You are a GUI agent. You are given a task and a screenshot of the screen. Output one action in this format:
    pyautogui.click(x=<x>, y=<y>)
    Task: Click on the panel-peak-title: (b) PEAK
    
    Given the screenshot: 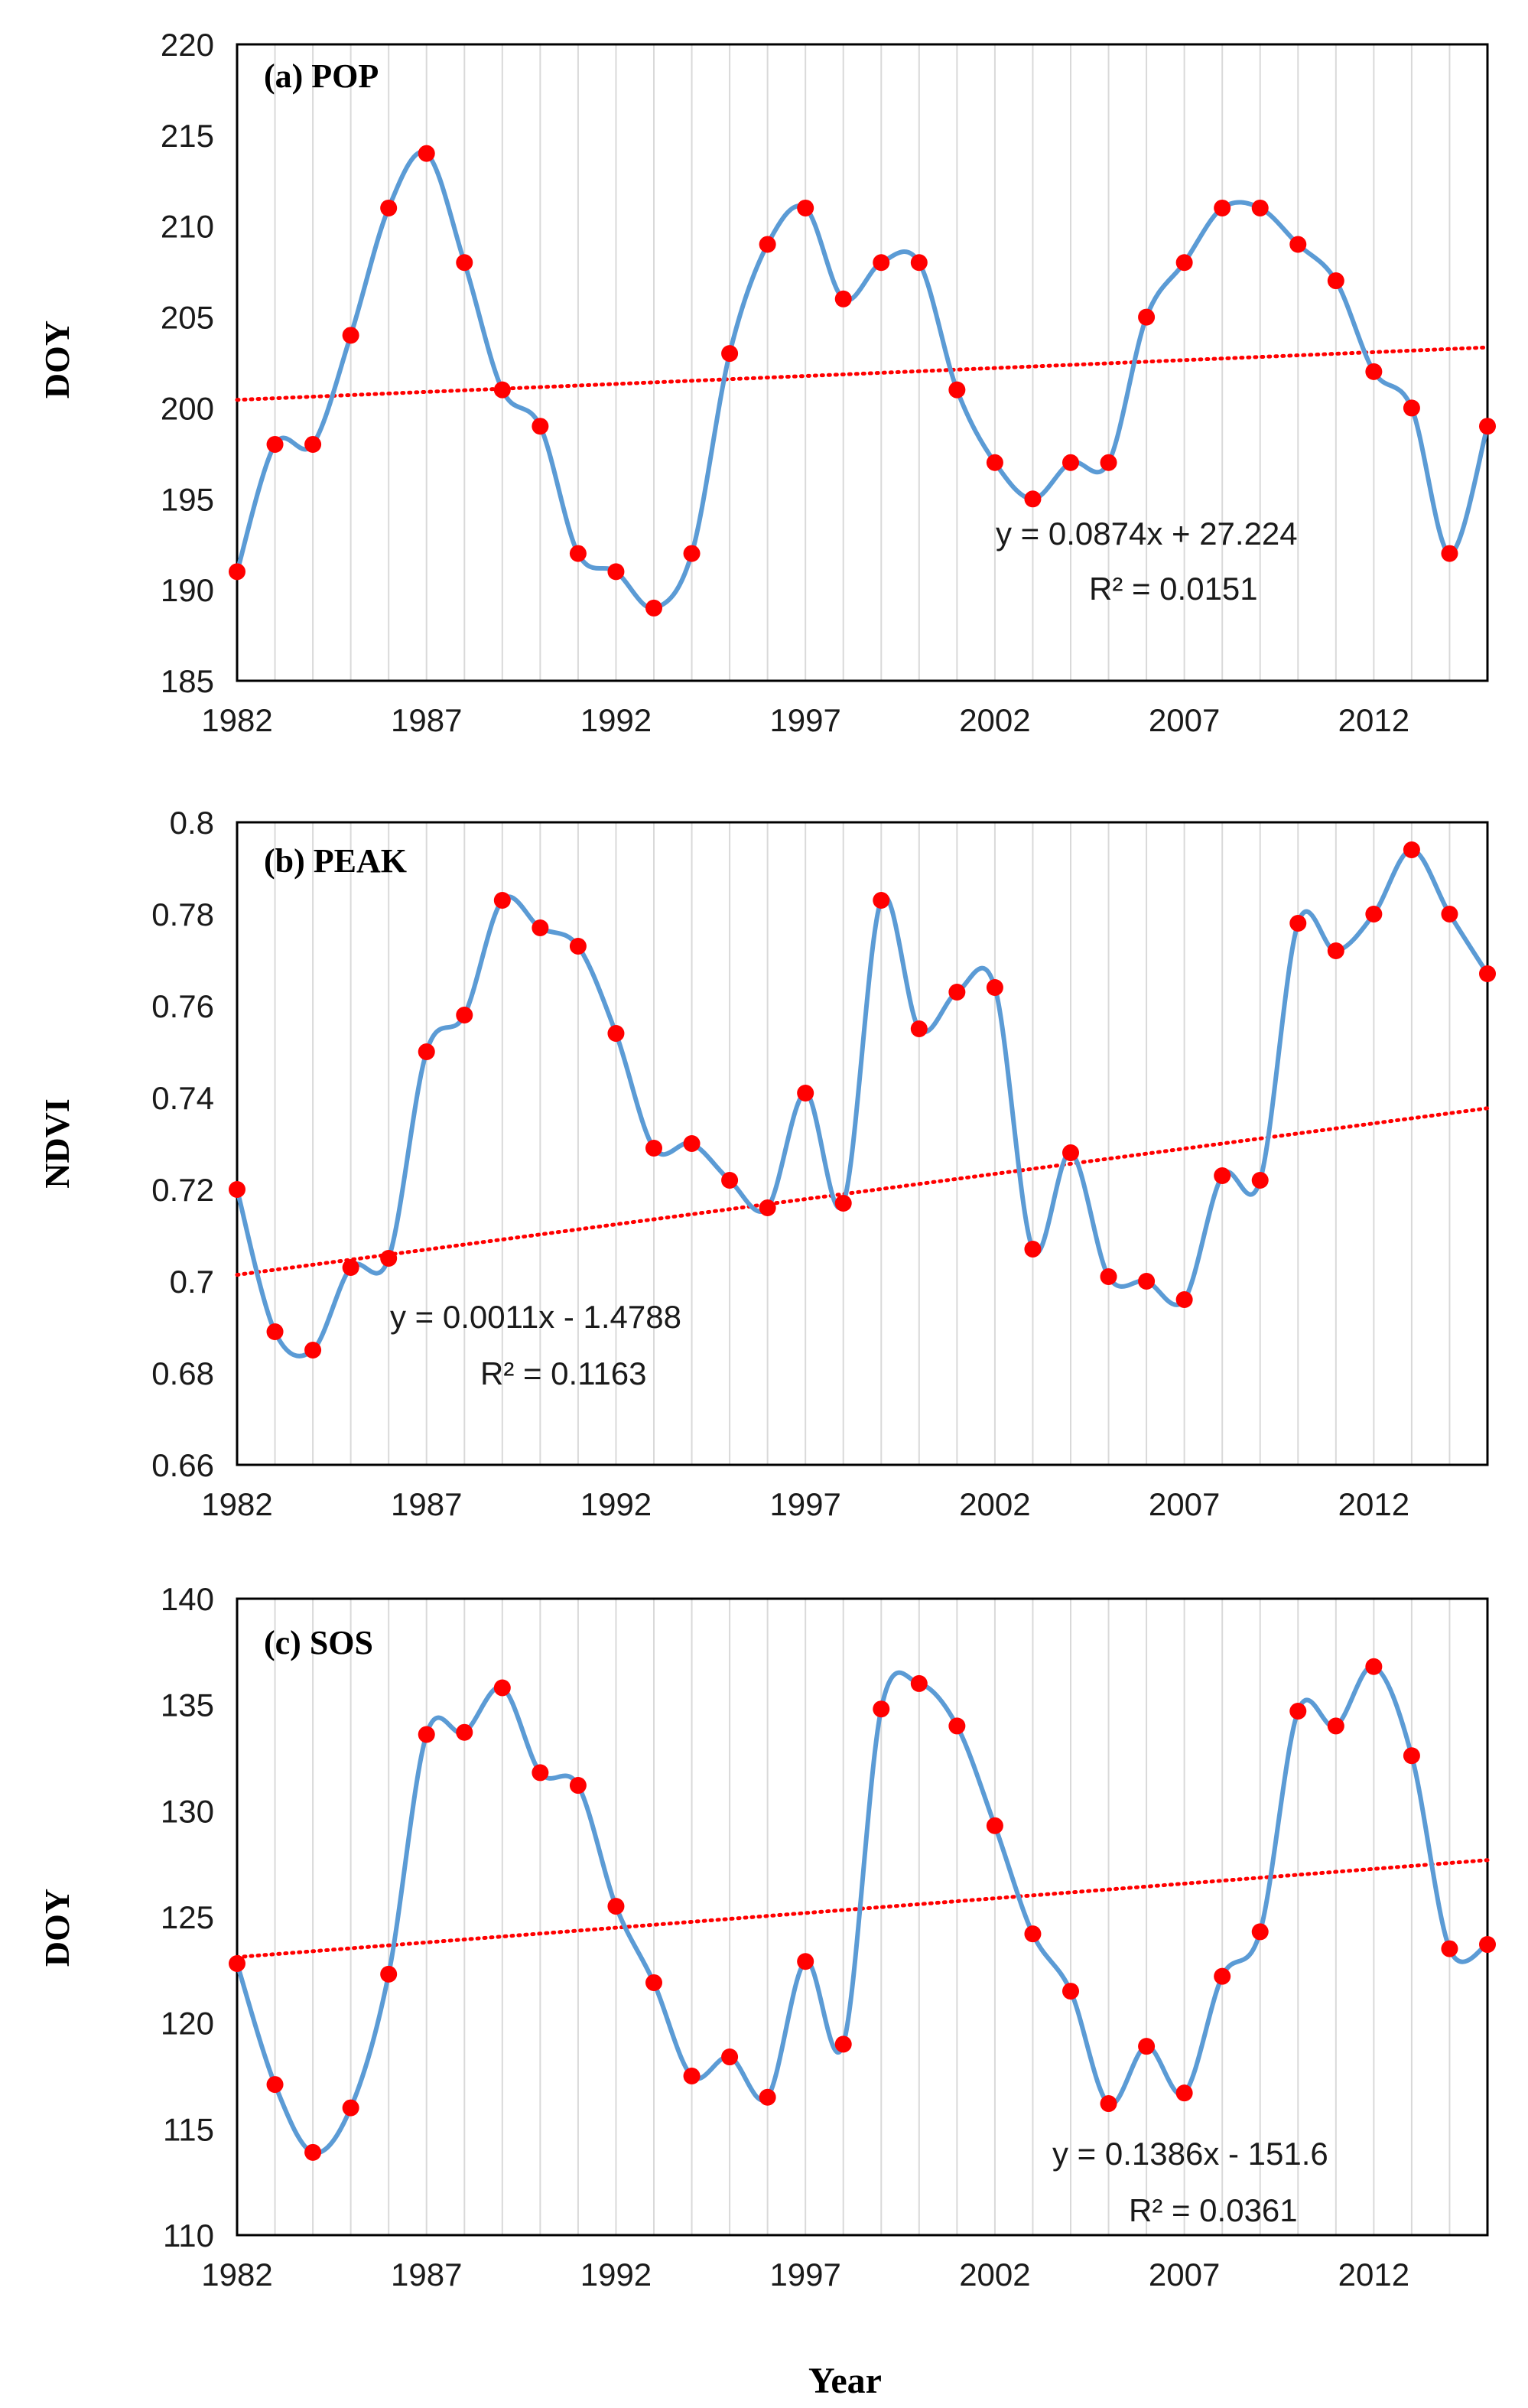 What is the action you would take?
    pyautogui.click(x=335, y=861)
    